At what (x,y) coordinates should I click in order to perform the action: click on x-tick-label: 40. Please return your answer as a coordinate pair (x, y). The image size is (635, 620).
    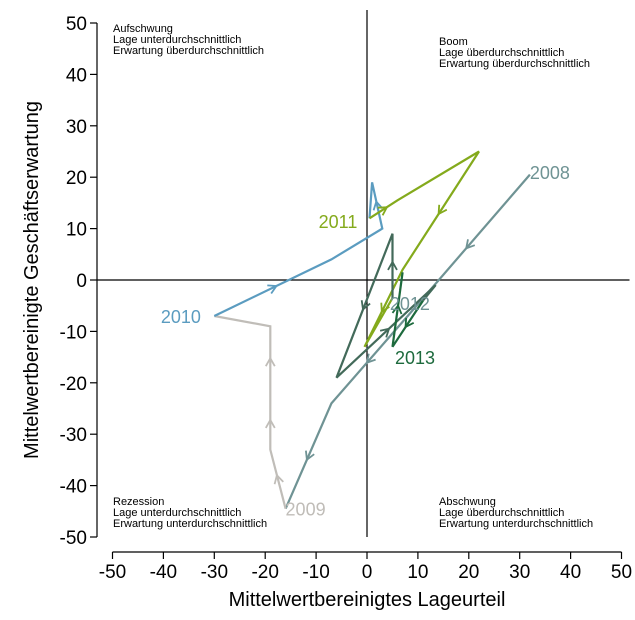
    Looking at the image, I should click on (570, 572).